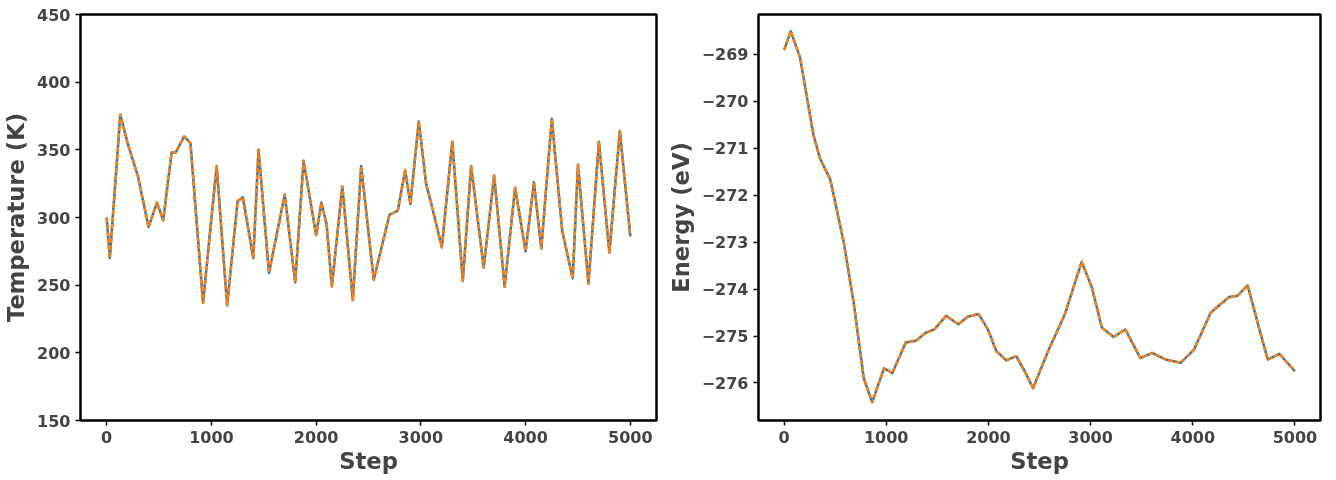  Describe the element at coordinates (16, 217) in the screenshot. I see `y-axis-title: Temperature (K)` at that location.